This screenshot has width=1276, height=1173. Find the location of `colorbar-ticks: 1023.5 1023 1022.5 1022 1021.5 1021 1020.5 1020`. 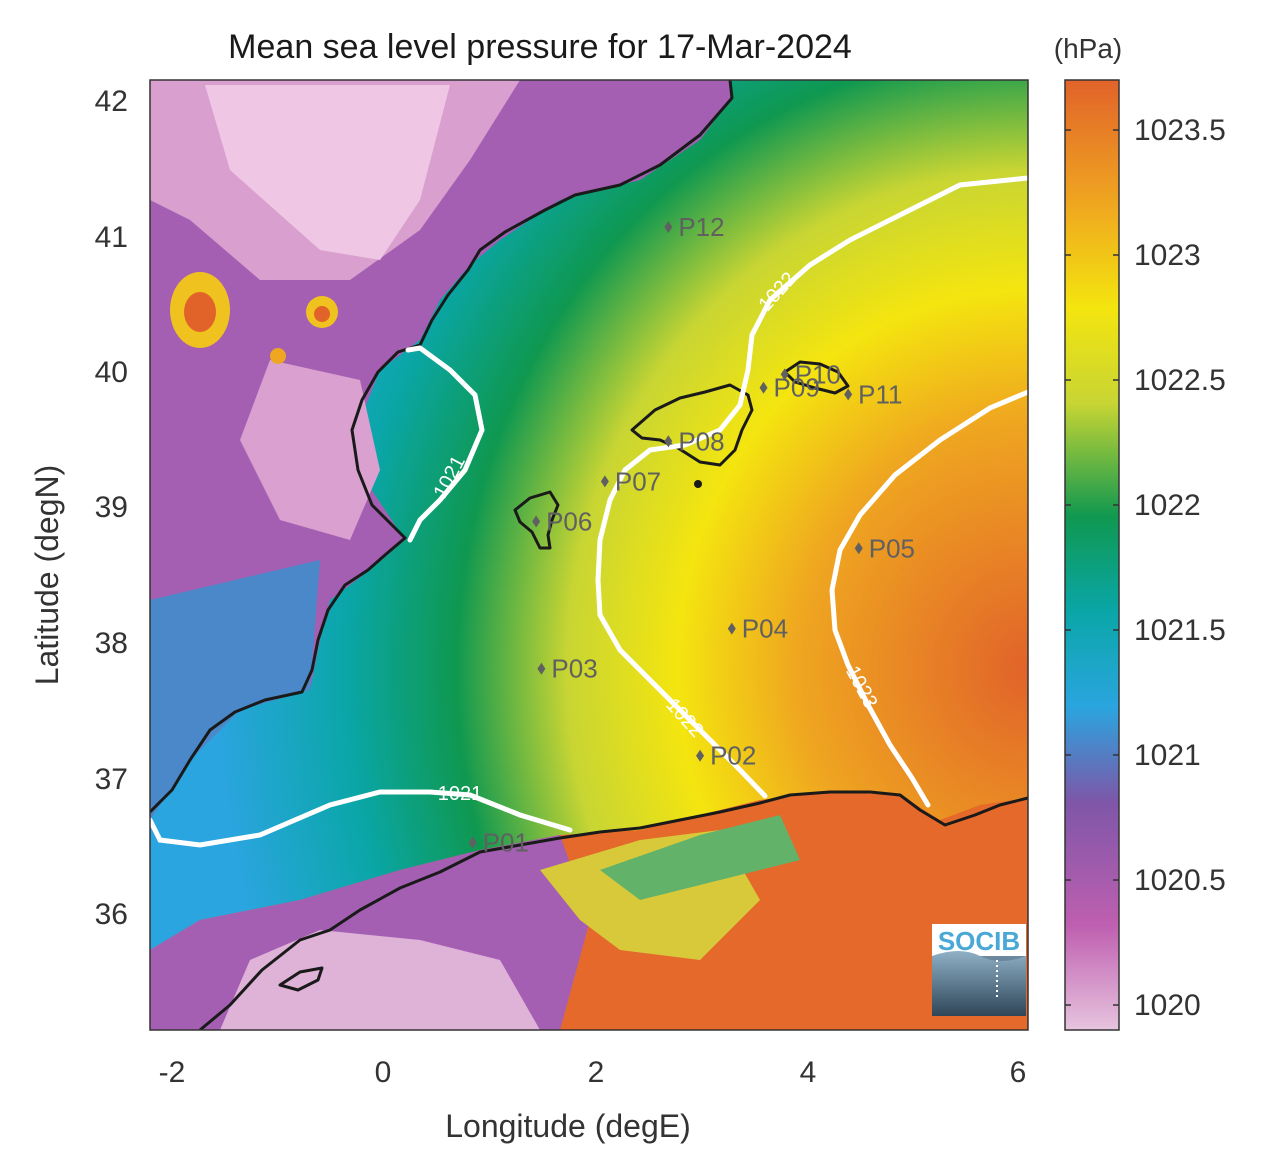

colorbar-ticks: 1023.5 1023 1022.5 1022 1021.5 1021 1020.5 1020 is located at coordinates (1145, 568).